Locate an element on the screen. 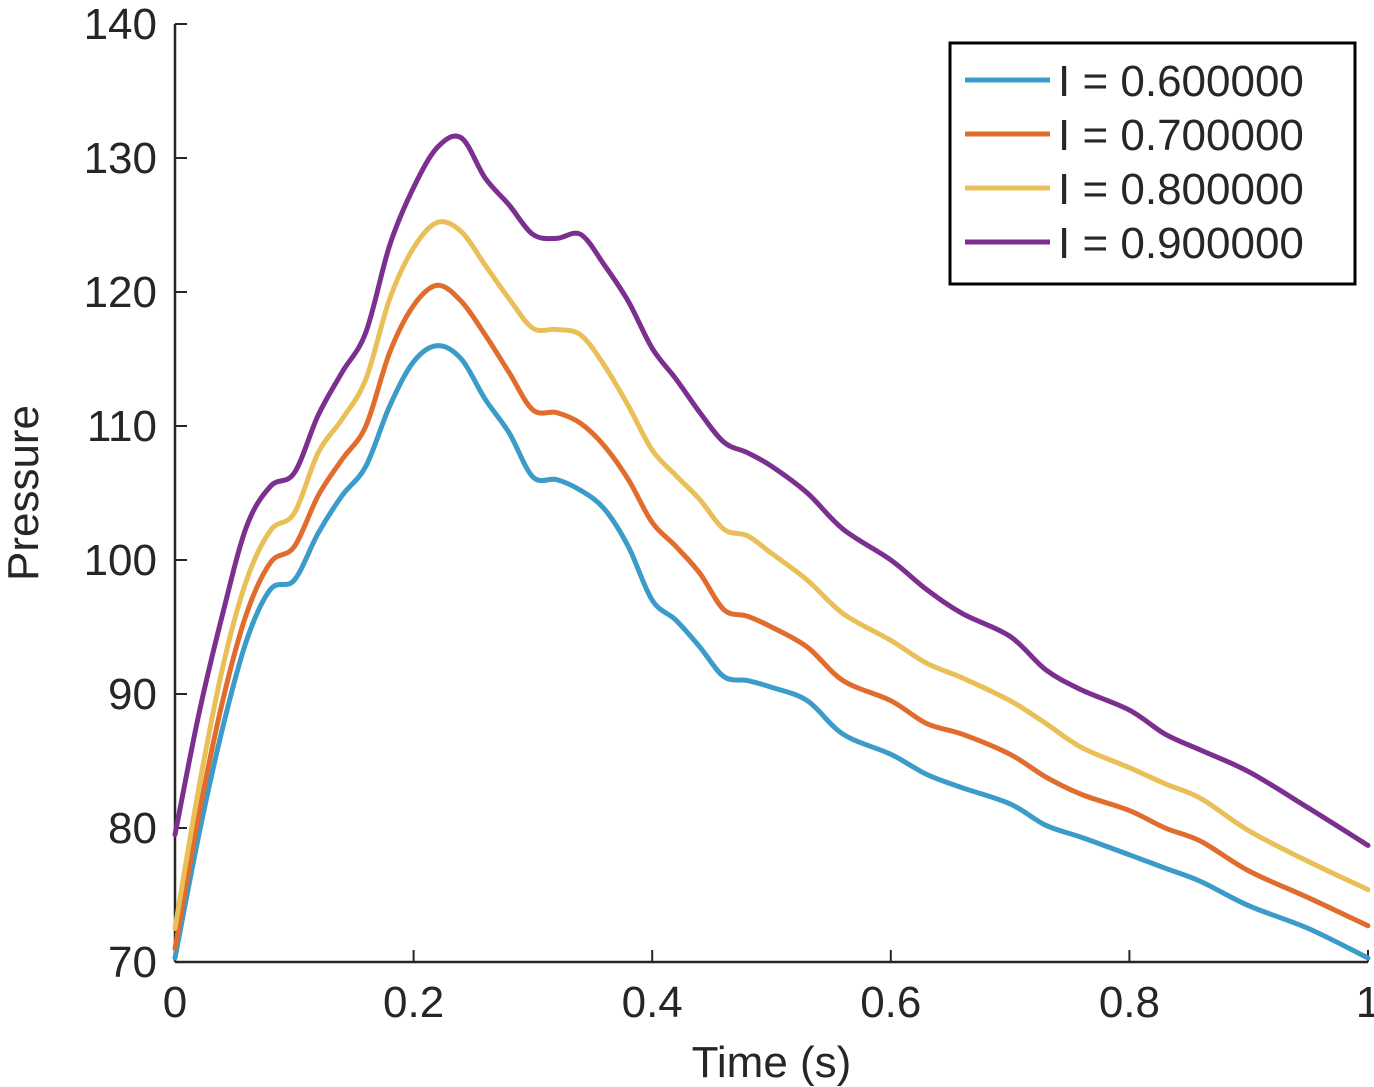 The image size is (1374, 1087). y-axis-label: Pressure is located at coordinates (24, 493).